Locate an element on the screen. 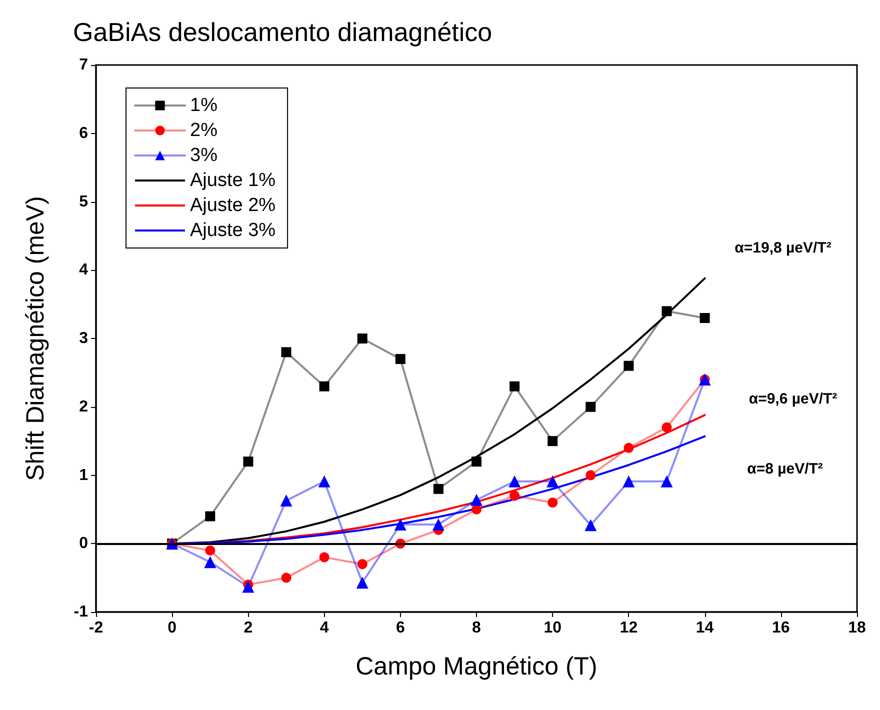 Image resolution: width=880 pixels, height=710 pixels. legend-label: 2% is located at coordinates (204, 130).